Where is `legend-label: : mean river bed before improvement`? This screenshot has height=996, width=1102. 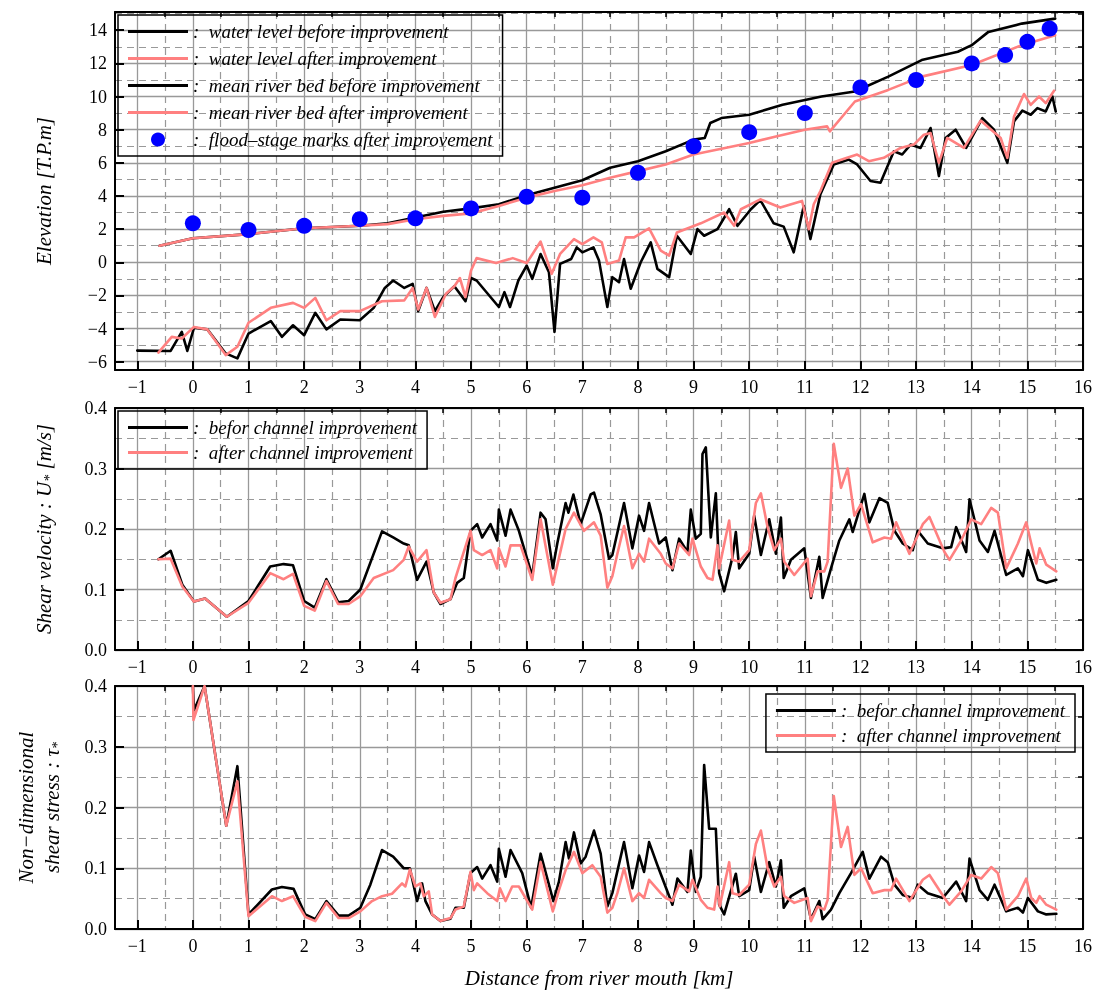 legend-label: : mean river bed before improvement is located at coordinates (337, 85).